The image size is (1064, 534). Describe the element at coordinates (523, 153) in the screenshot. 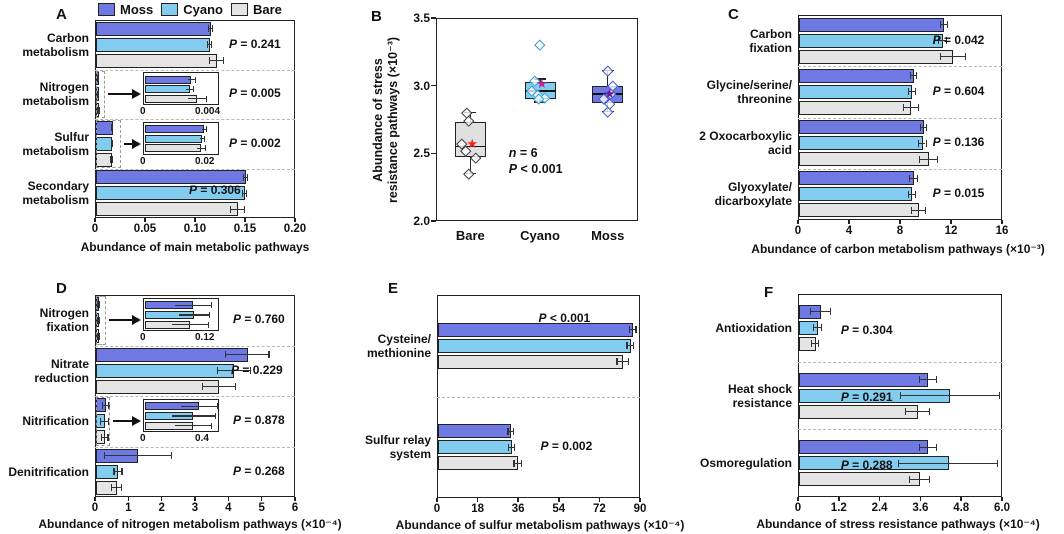

I see `sample-size-annotation: n = 6` at that location.